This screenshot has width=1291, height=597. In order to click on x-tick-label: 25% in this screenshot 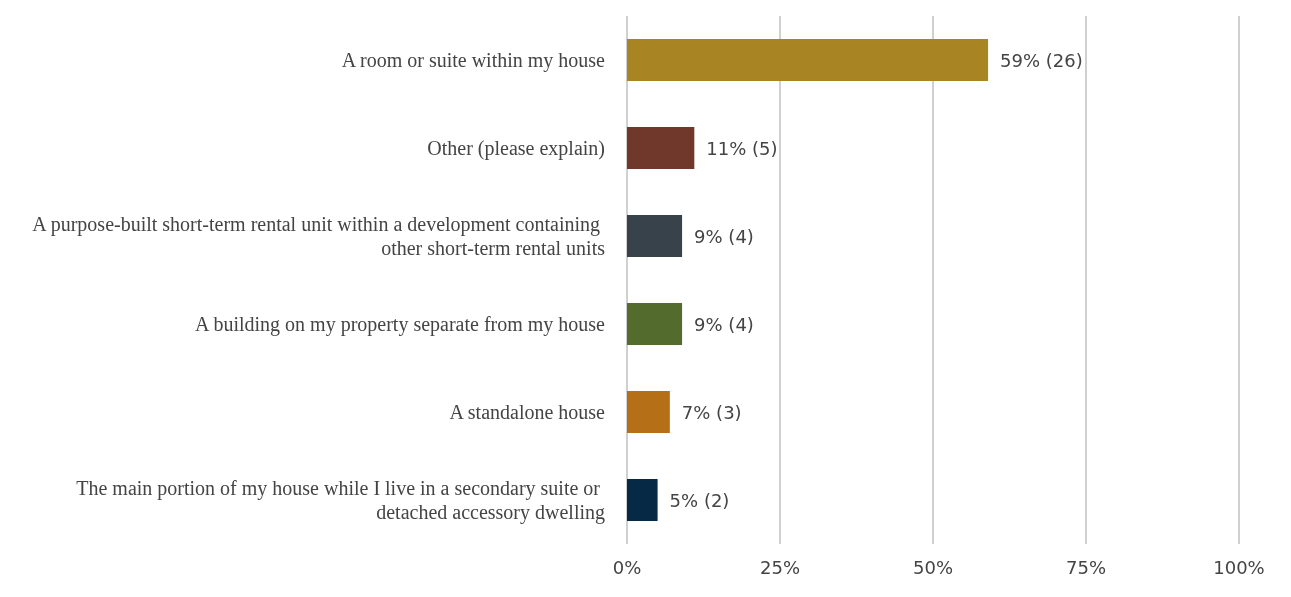, I will do `click(780, 567)`.